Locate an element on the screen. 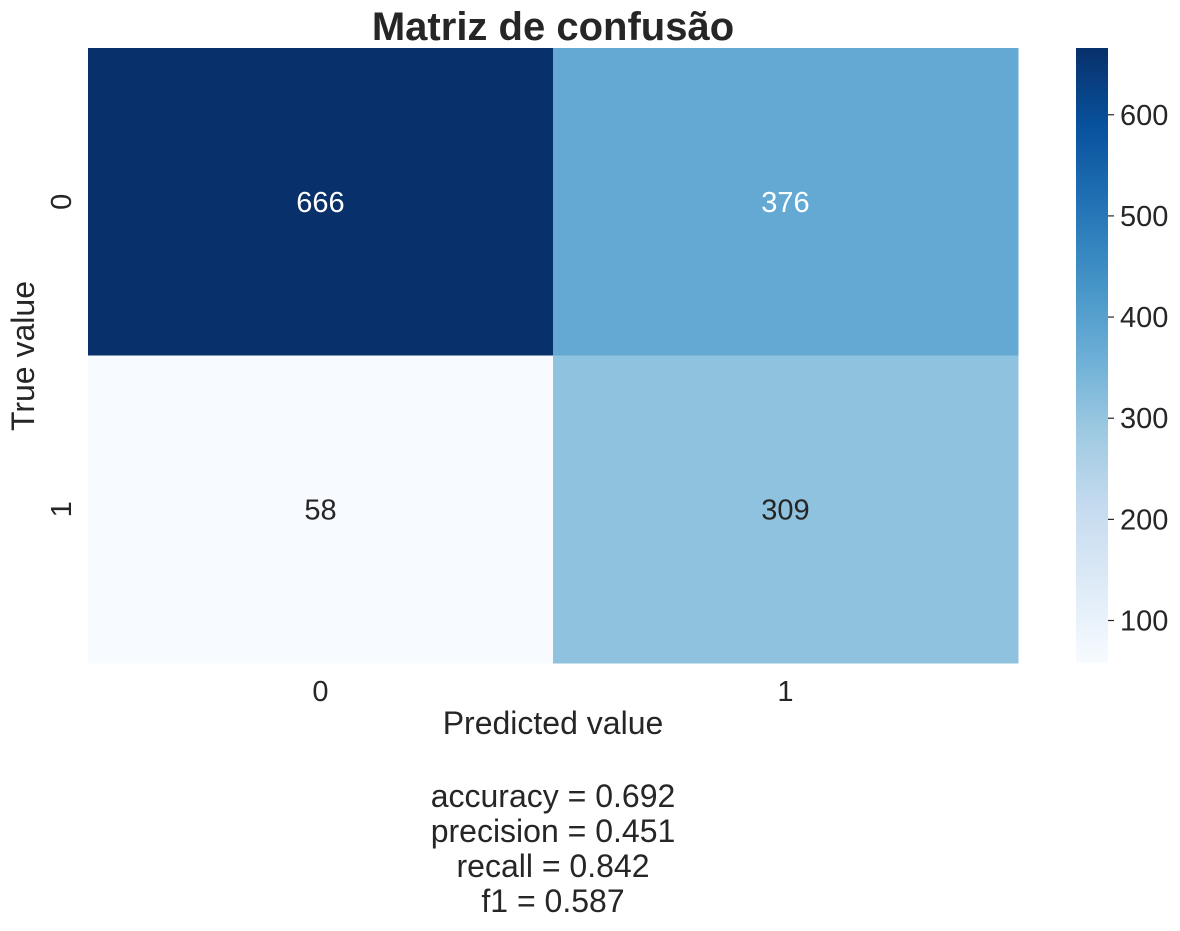  metric-line: accuracy = 0.692 is located at coordinates (553, 796).